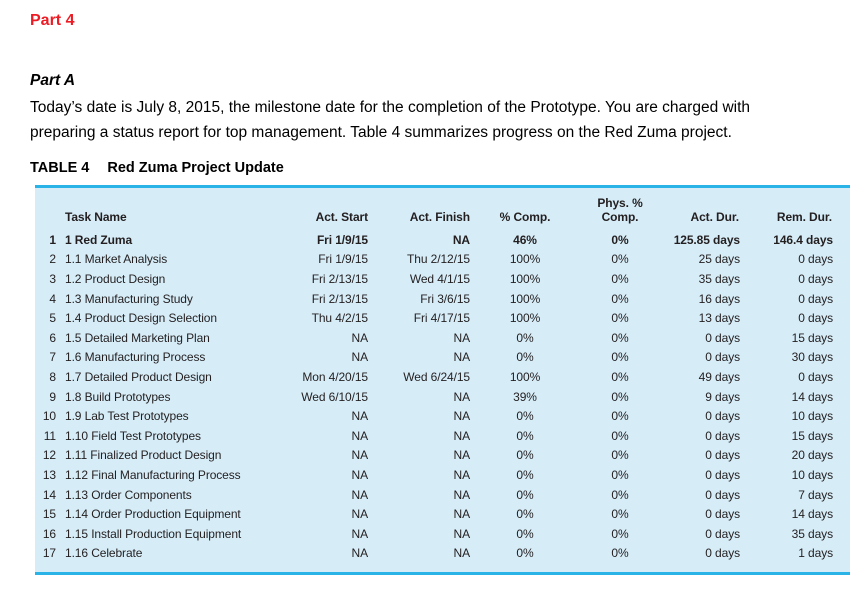 Image resolution: width=865 pixels, height=596 pixels. Describe the element at coordinates (195, 168) in the screenshot. I see `table-title: Red Zuma Project Update` at that location.